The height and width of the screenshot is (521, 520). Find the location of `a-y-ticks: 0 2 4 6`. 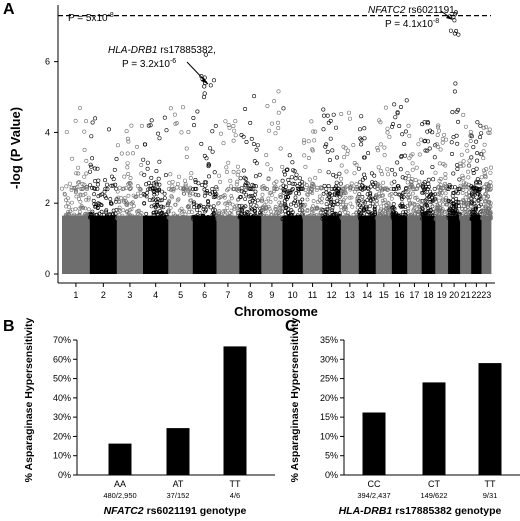

a-y-ticks: 0 2 4 6 is located at coordinates (51, 168).